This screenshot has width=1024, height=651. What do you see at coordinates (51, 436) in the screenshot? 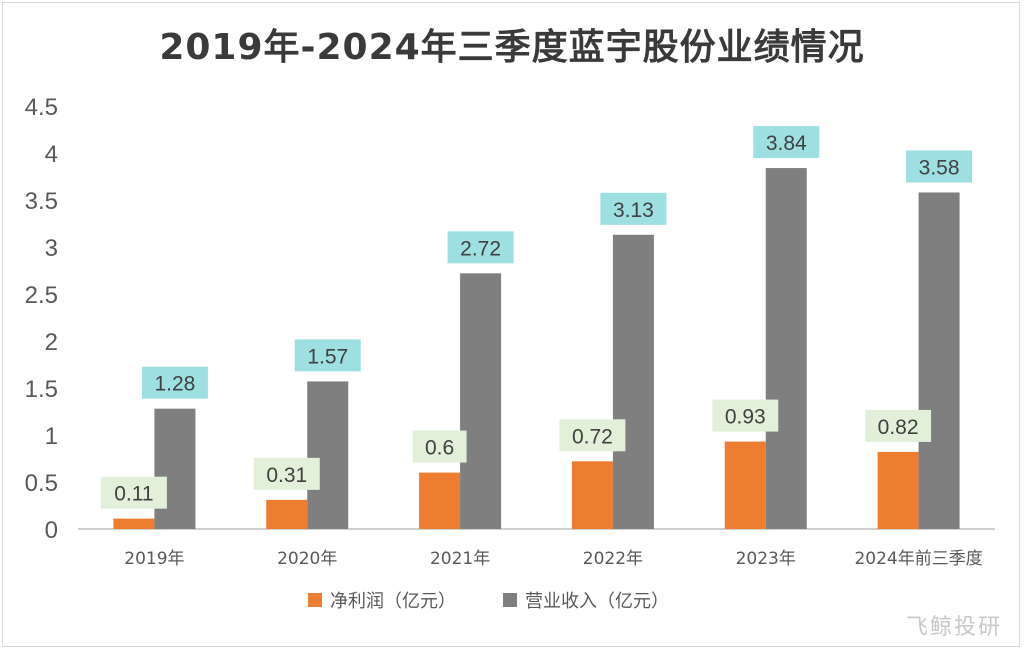
I see `y-tick-label: 1` at bounding box center [51, 436].